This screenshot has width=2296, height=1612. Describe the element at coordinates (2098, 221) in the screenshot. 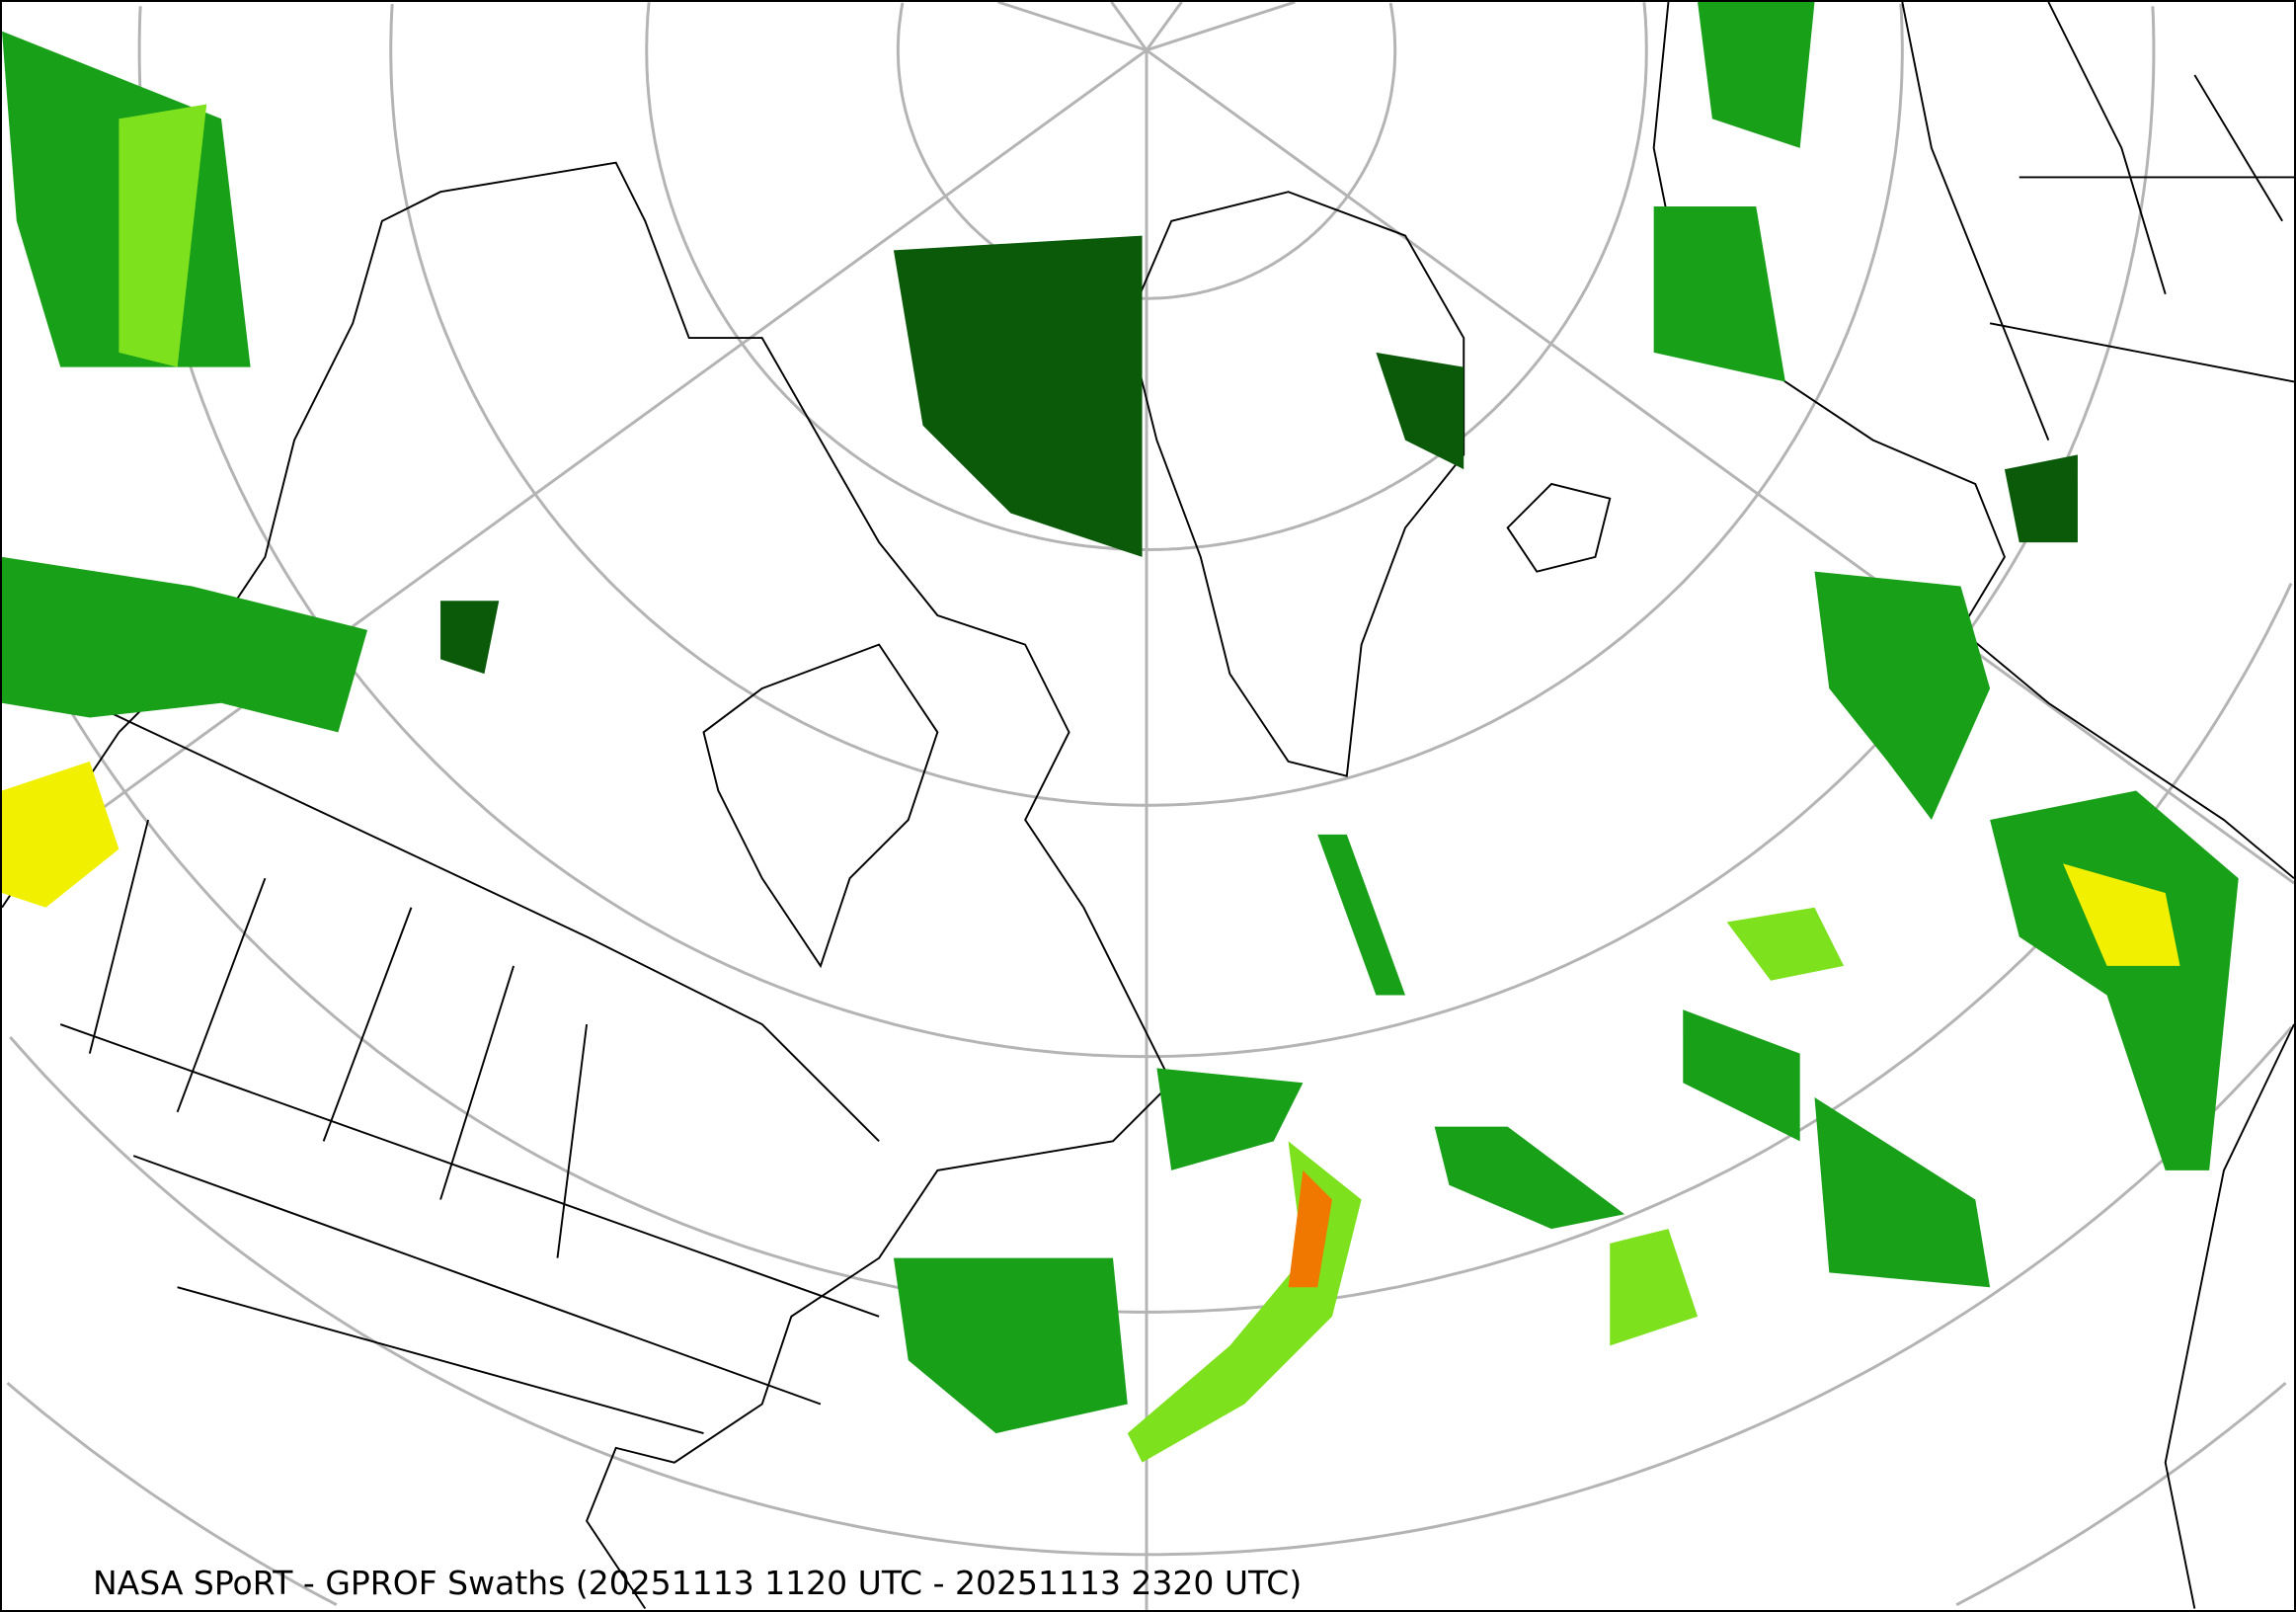

I see `europe-borders` at that location.